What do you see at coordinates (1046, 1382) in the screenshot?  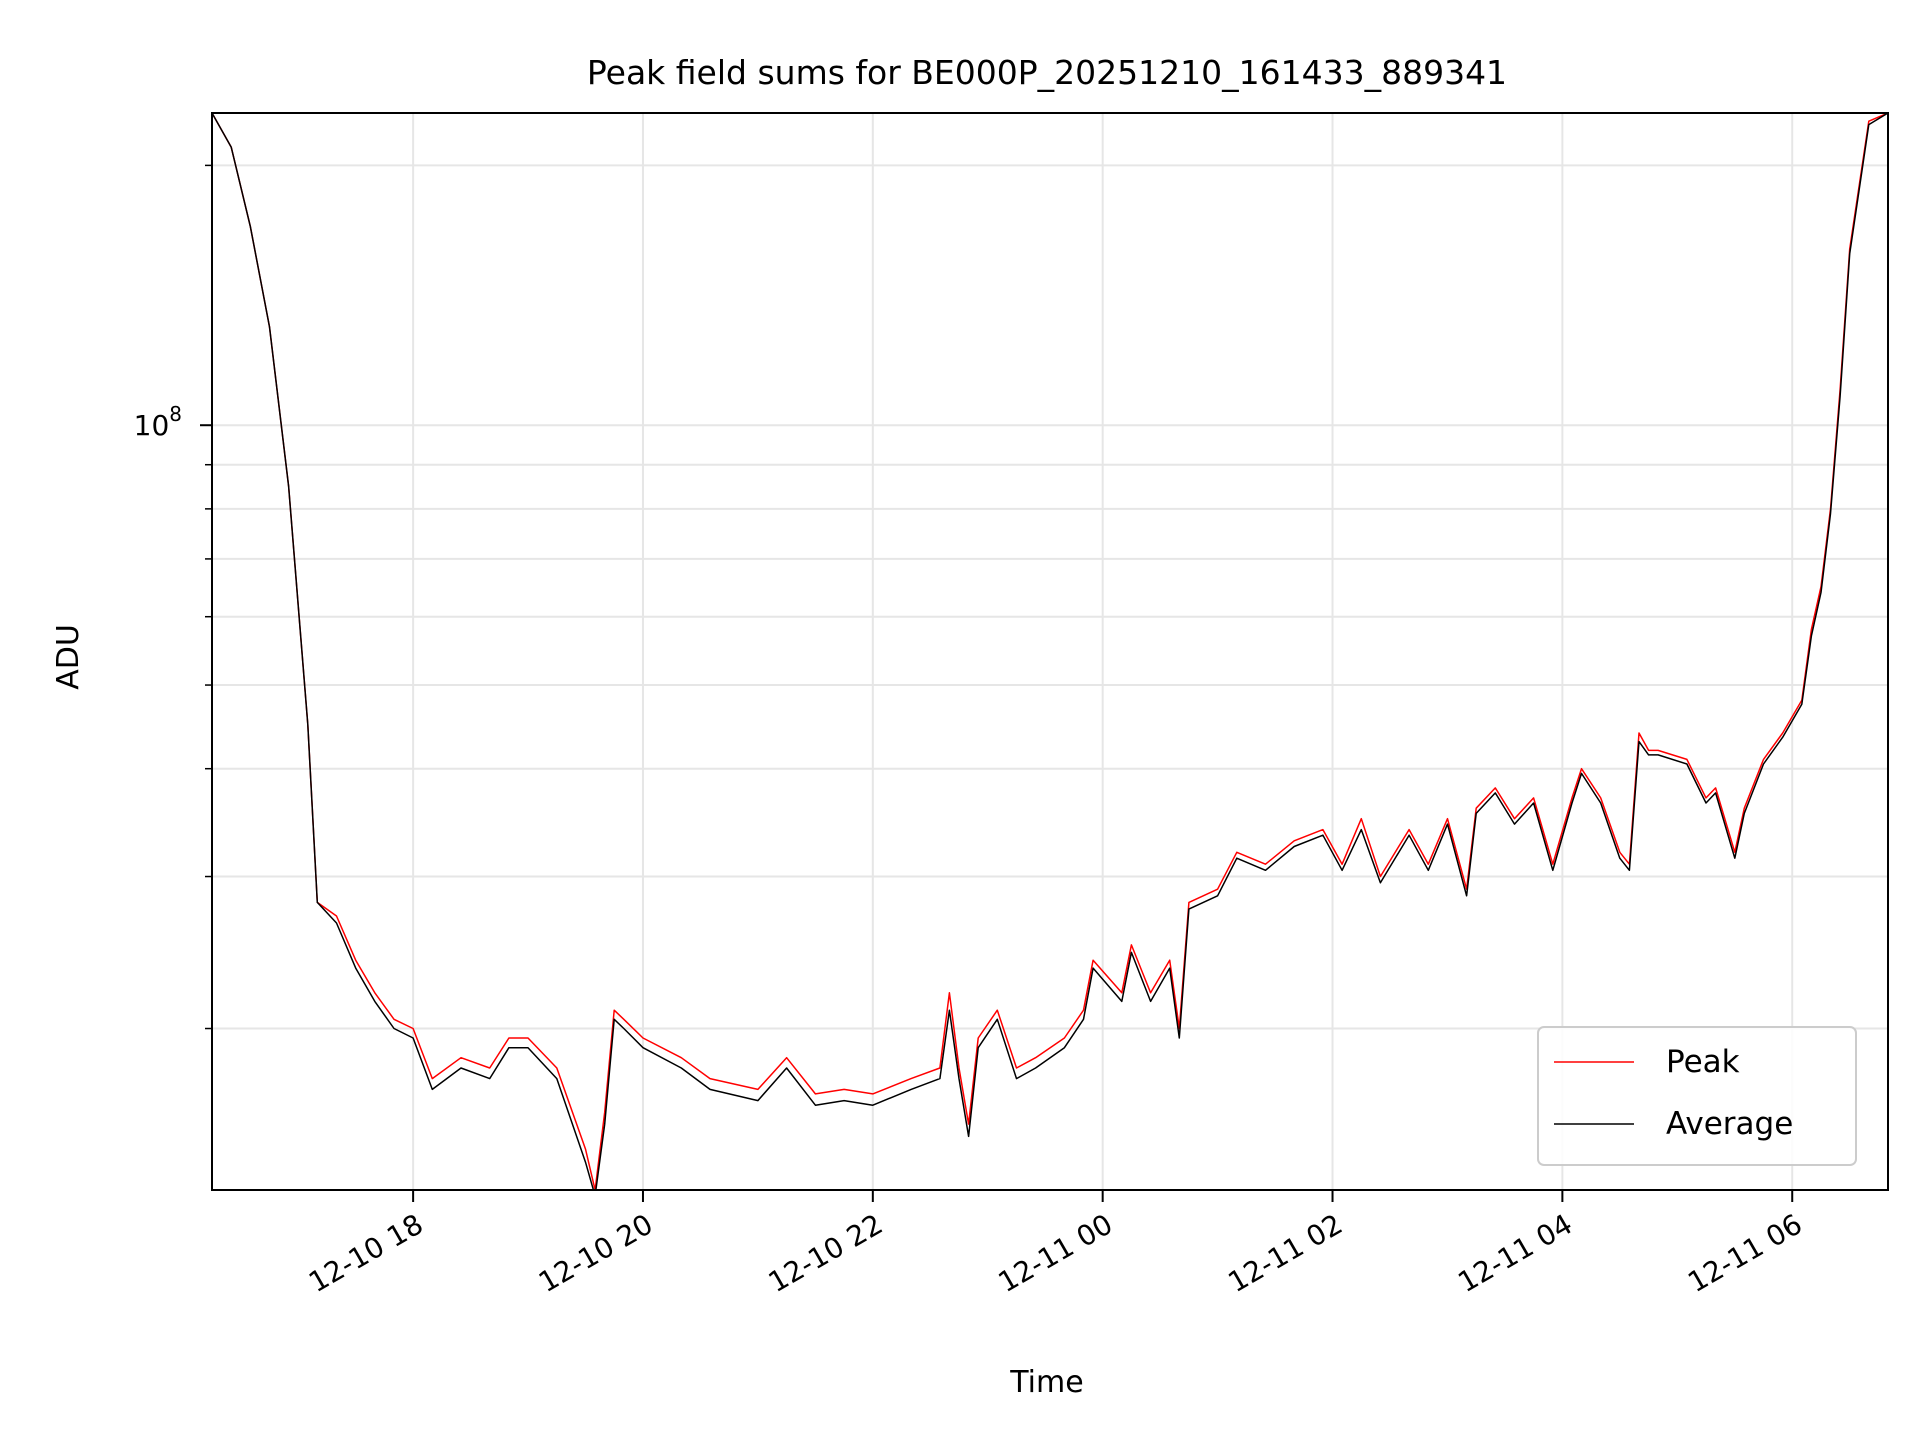 I see `x-axis-label: Time` at bounding box center [1046, 1382].